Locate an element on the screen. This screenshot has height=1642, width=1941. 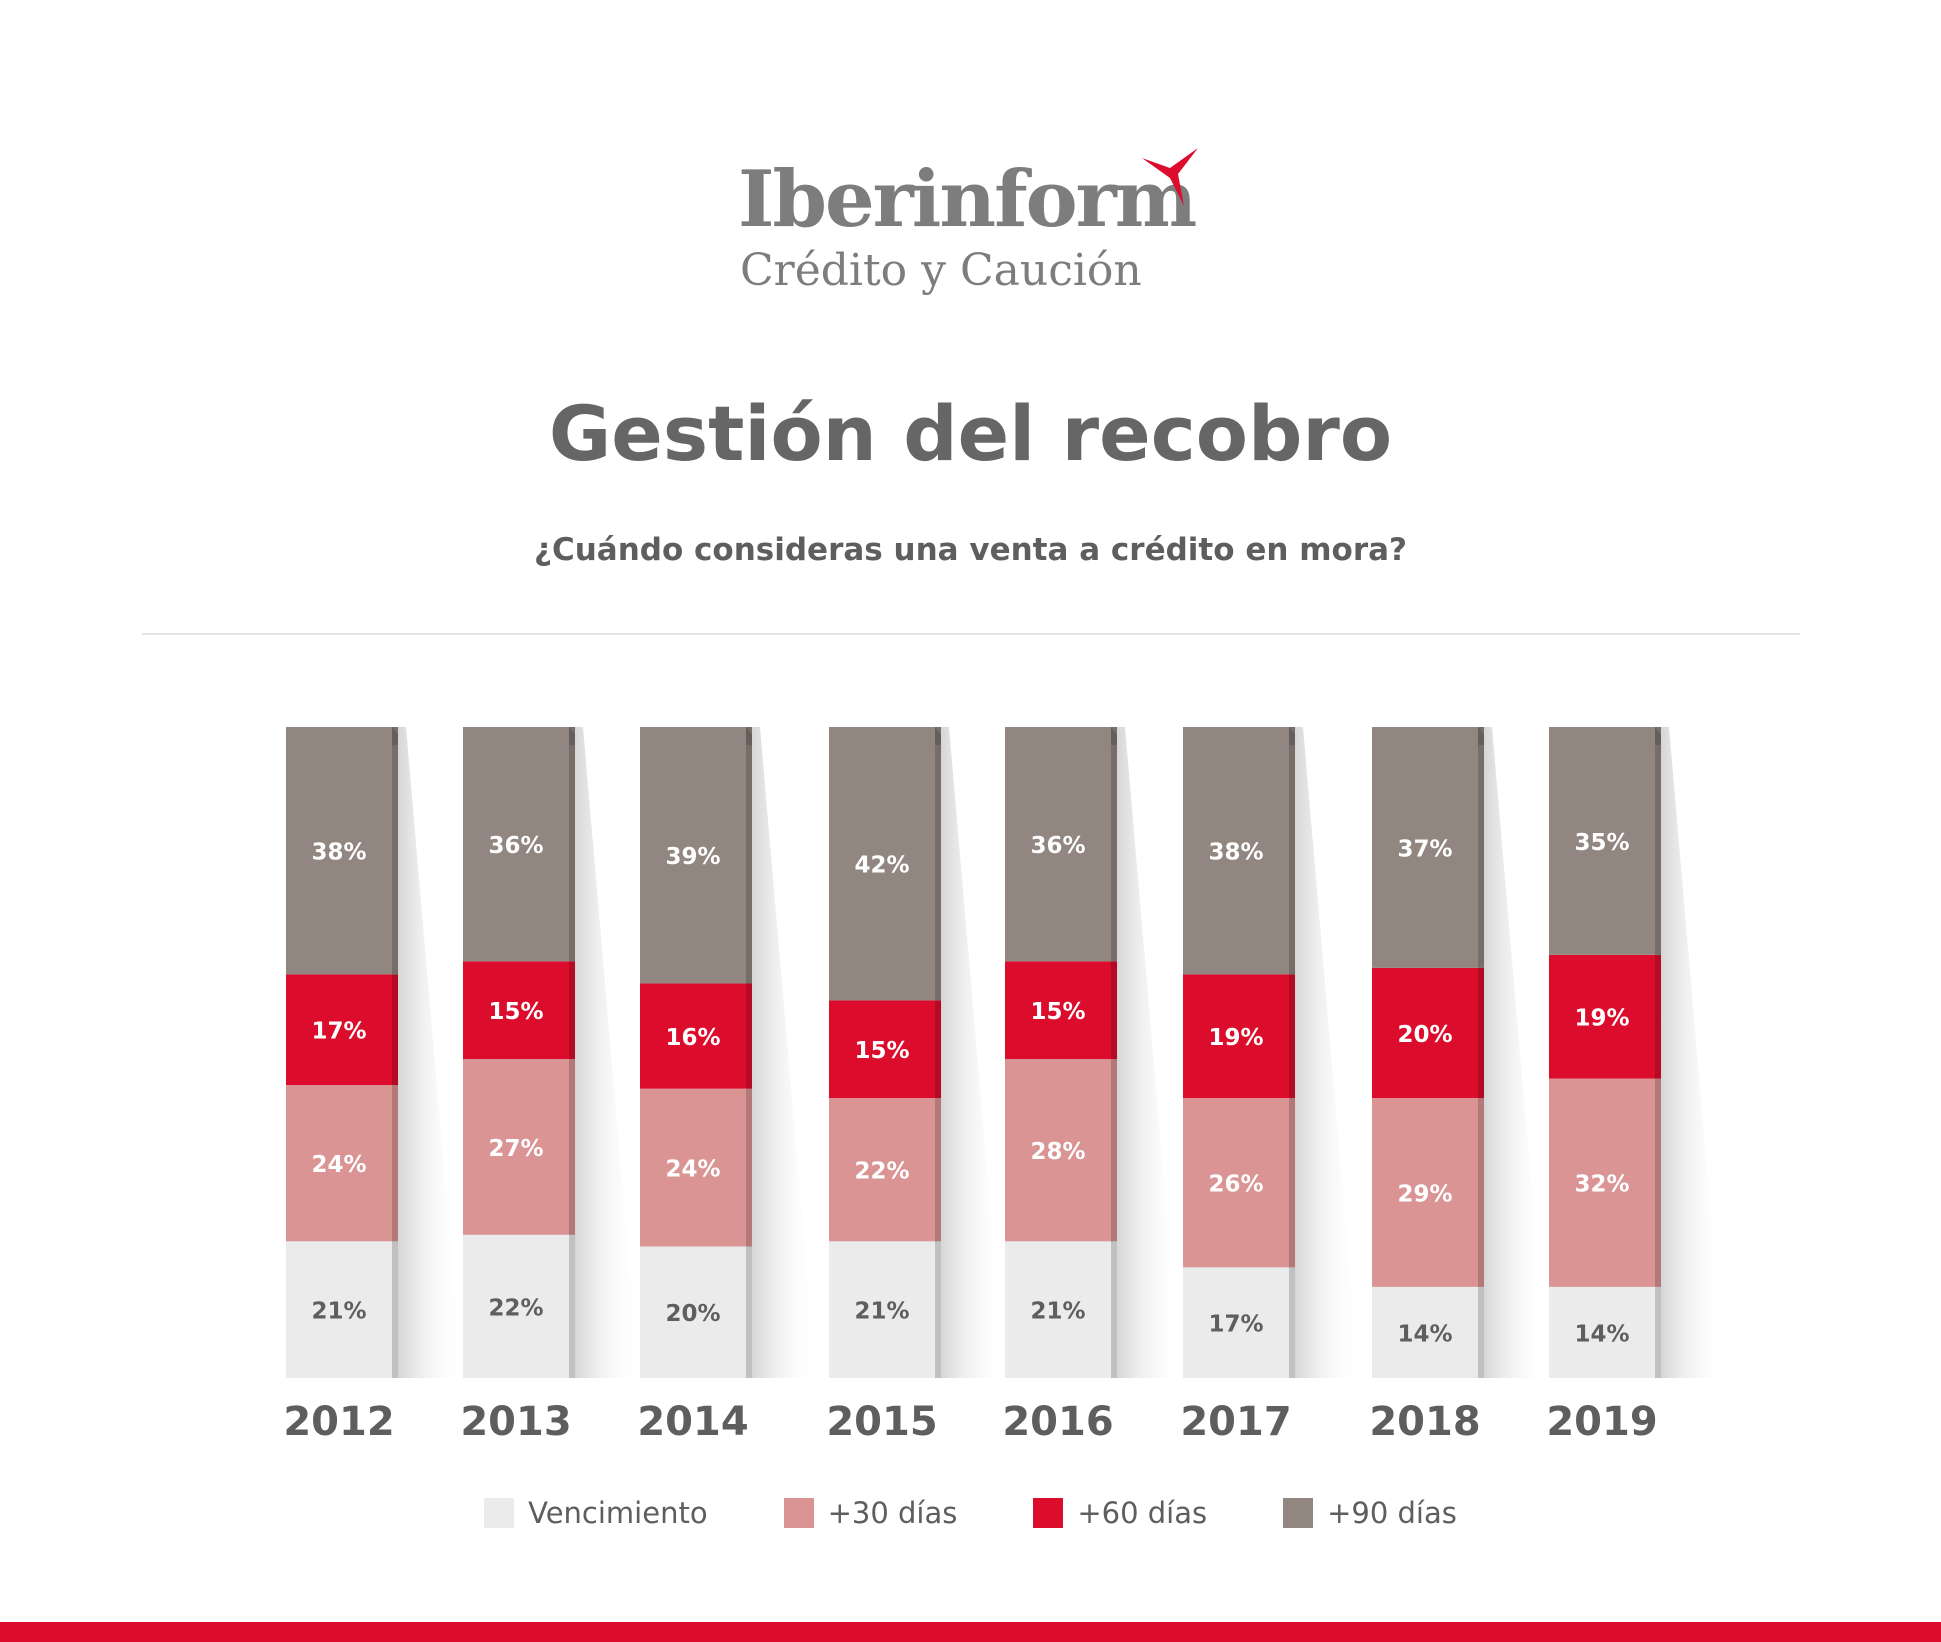
bar-cap-2019 is located at coordinates (1658, 736).